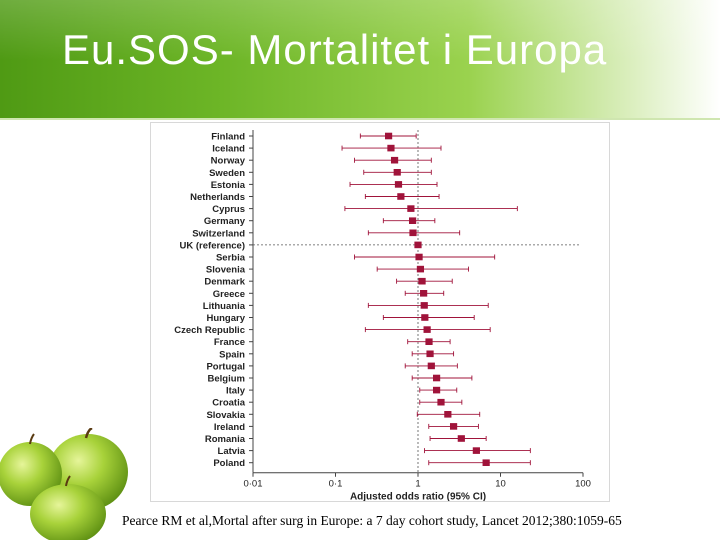  Describe the element at coordinates (212, 245) in the screenshot. I see `country-label: UK (reference)` at that location.